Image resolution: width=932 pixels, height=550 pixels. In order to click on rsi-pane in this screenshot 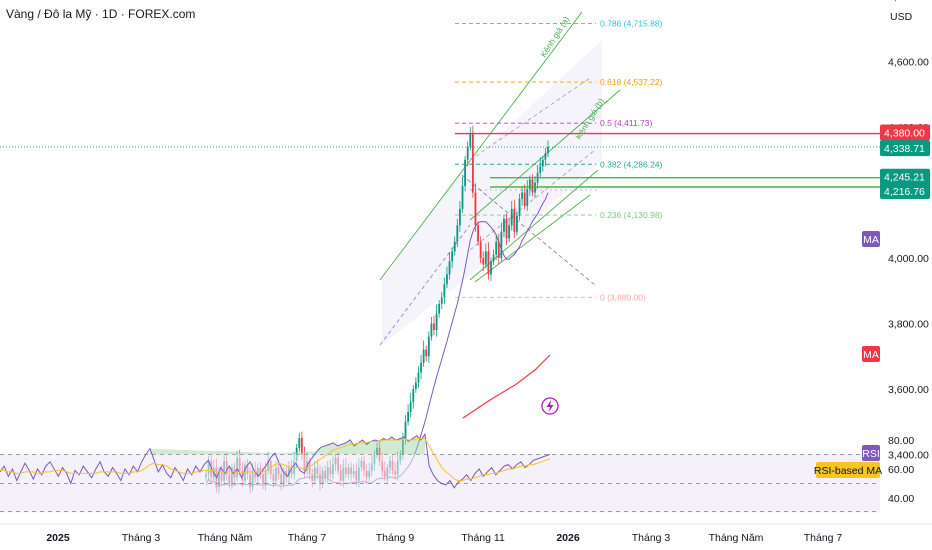, I will do `click(440, 472)`.